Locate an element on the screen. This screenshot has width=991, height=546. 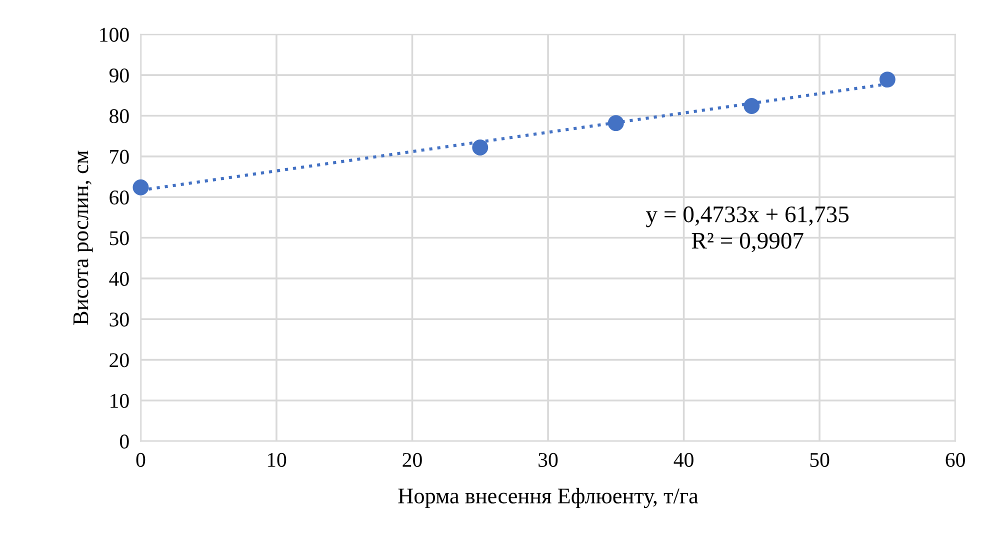
y-tick-label: 10 is located at coordinates (119, 401).